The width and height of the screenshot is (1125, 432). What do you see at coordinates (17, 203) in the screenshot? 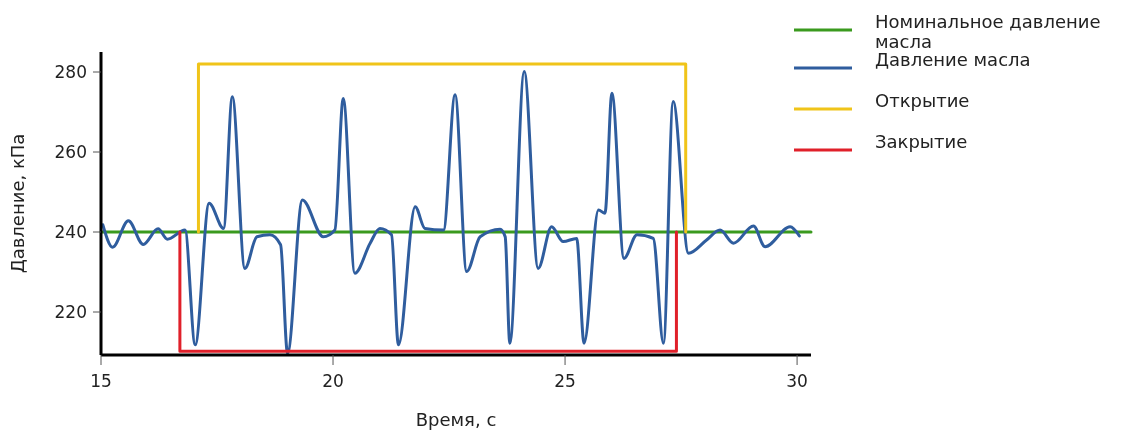
I see `y-axis-title: Давление, кПа` at bounding box center [17, 203].